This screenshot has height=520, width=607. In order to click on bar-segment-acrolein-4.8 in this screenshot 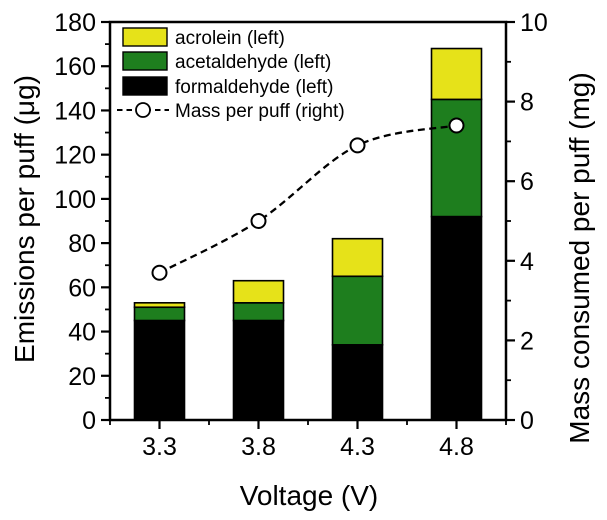, I will do `click(456, 74)`.